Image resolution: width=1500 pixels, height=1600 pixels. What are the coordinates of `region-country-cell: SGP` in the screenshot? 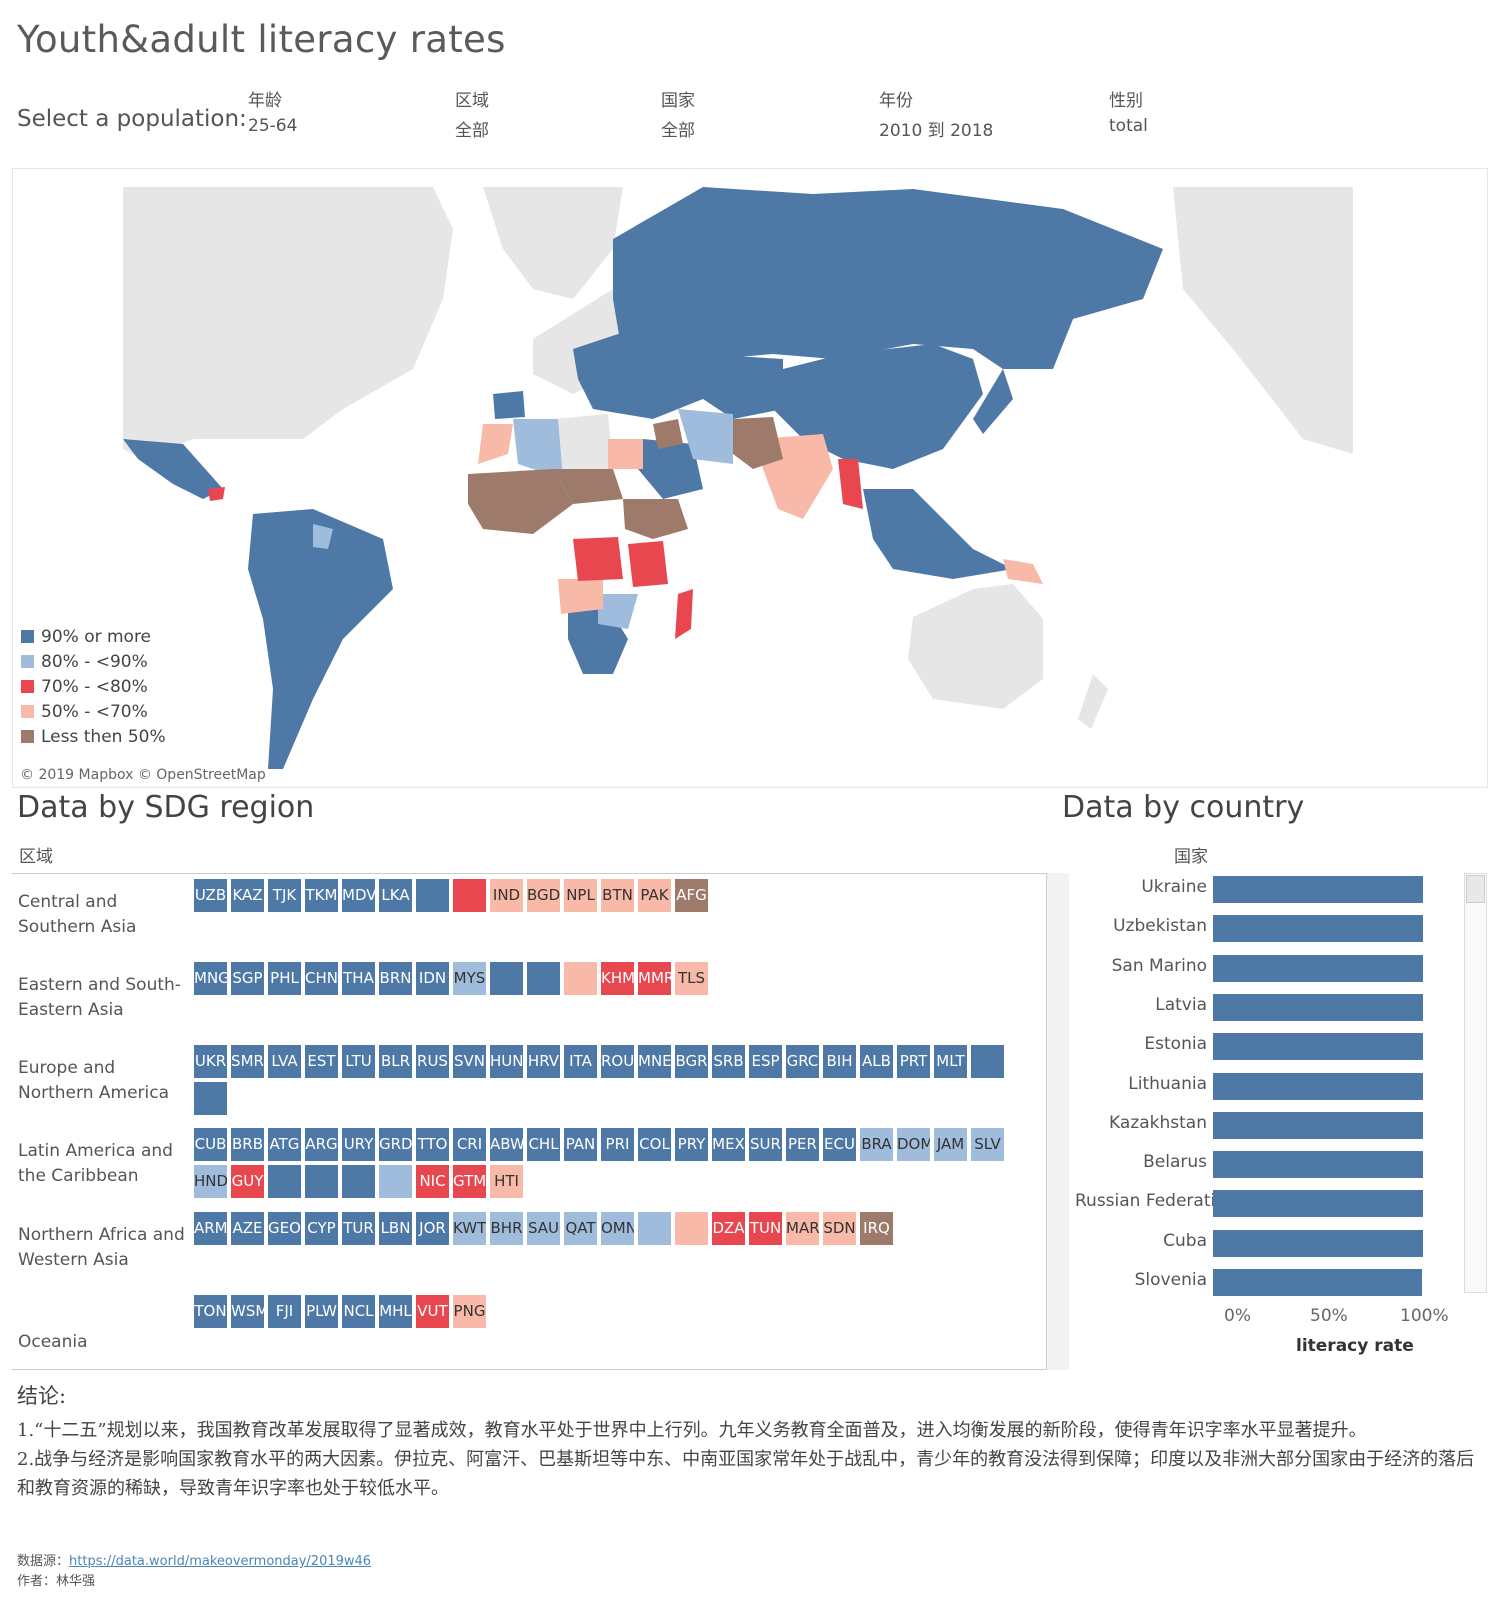 It's located at (247, 978).